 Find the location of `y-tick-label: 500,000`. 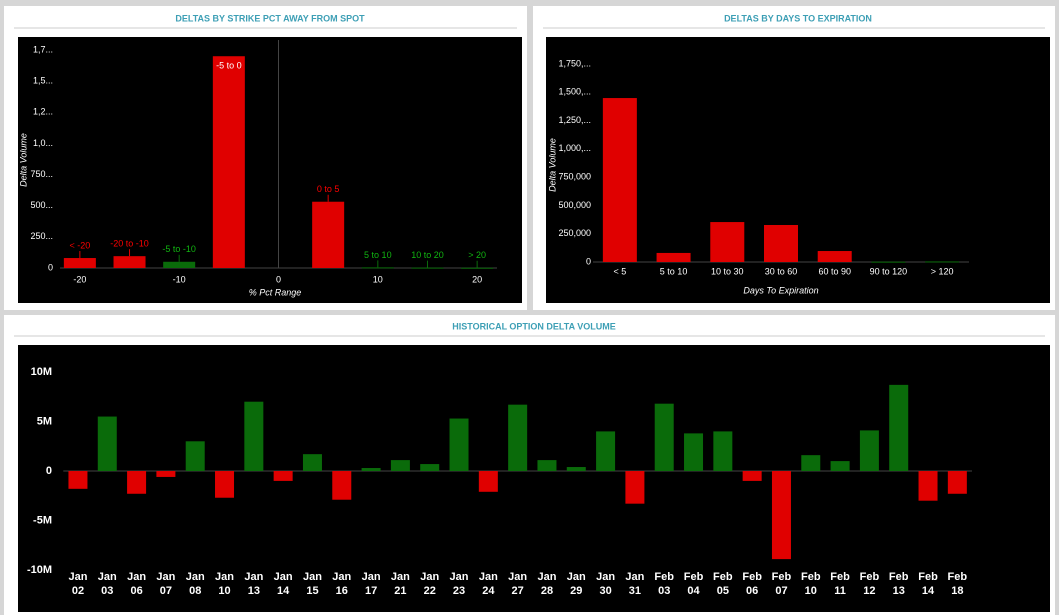

y-tick-label: 500,000 is located at coordinates (574, 205).